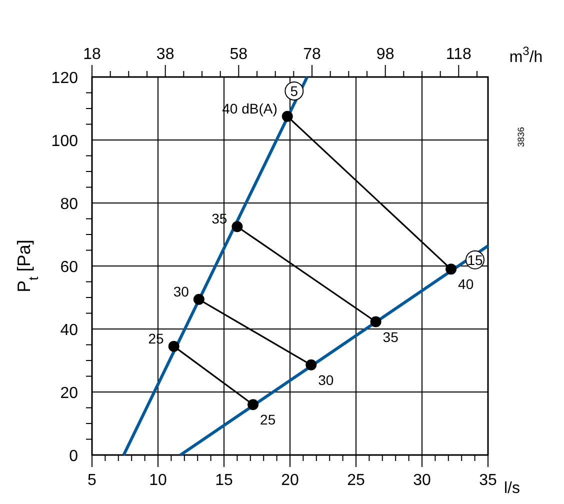 The width and height of the screenshot is (564, 504). I want to click on y-tick-label: 60, so click(69, 267).